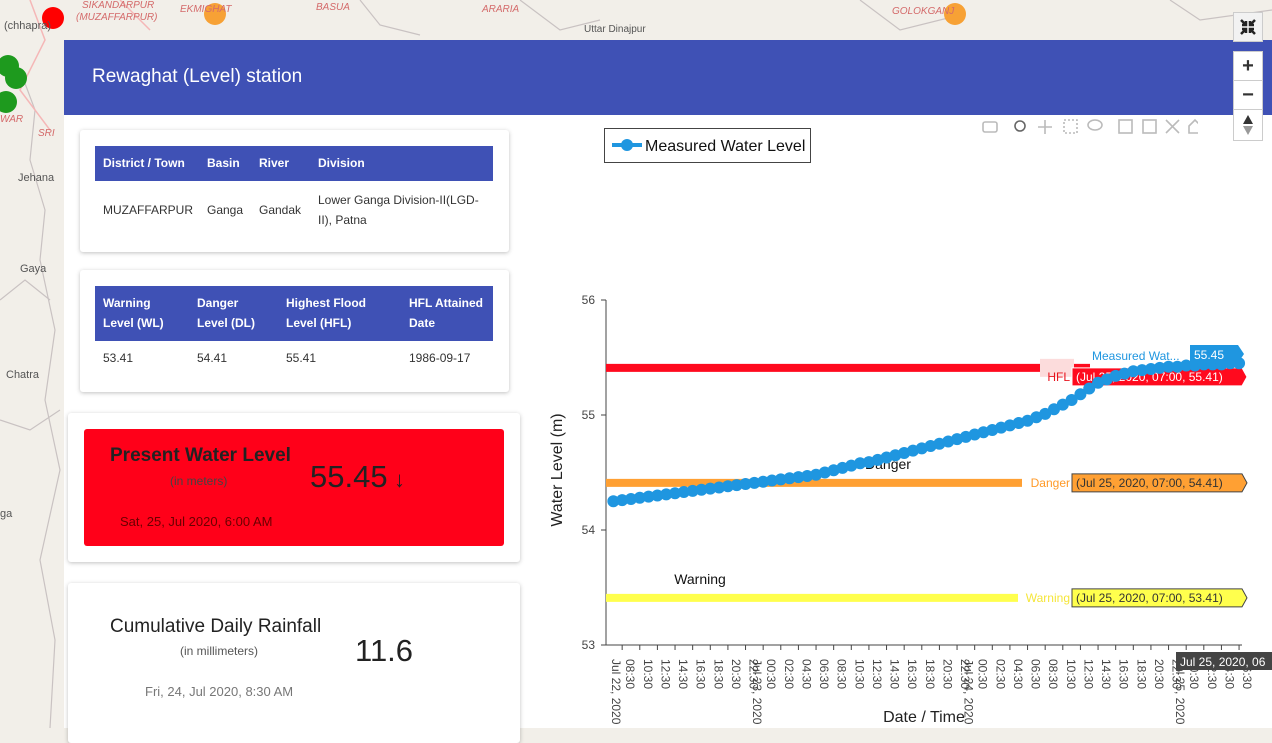 Image resolution: width=1272 pixels, height=743 pixels. What do you see at coordinates (1020, 126) in the screenshot?
I see `zoom-icon` at bounding box center [1020, 126].